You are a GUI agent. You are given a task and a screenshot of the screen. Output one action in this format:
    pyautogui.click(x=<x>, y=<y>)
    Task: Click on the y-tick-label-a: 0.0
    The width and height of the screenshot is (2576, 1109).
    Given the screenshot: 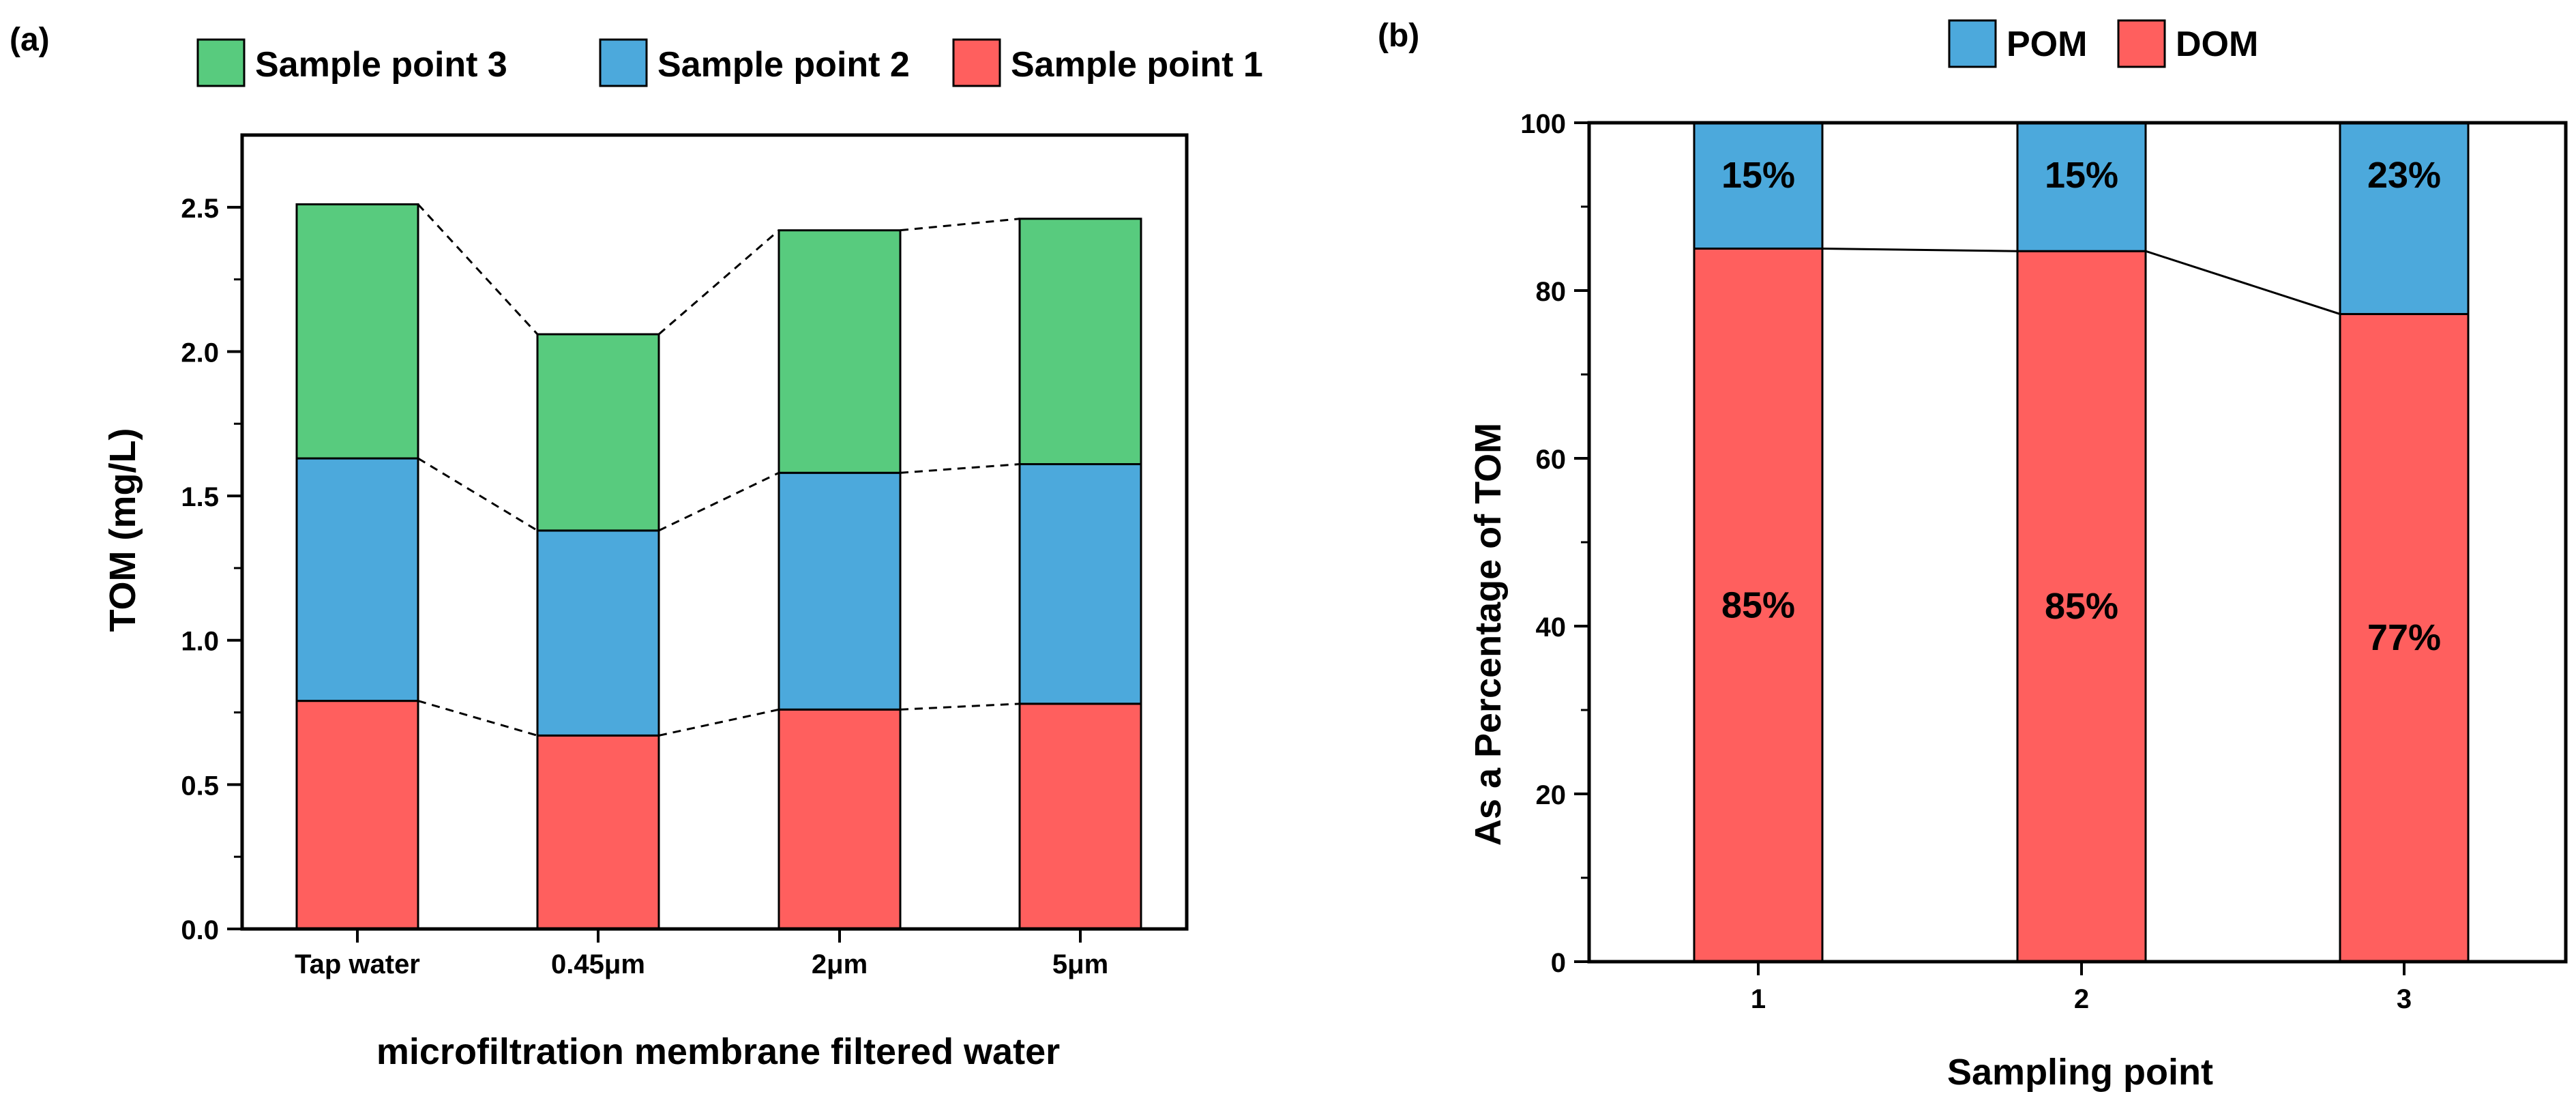 What is the action you would take?
    pyautogui.click(x=200, y=930)
    